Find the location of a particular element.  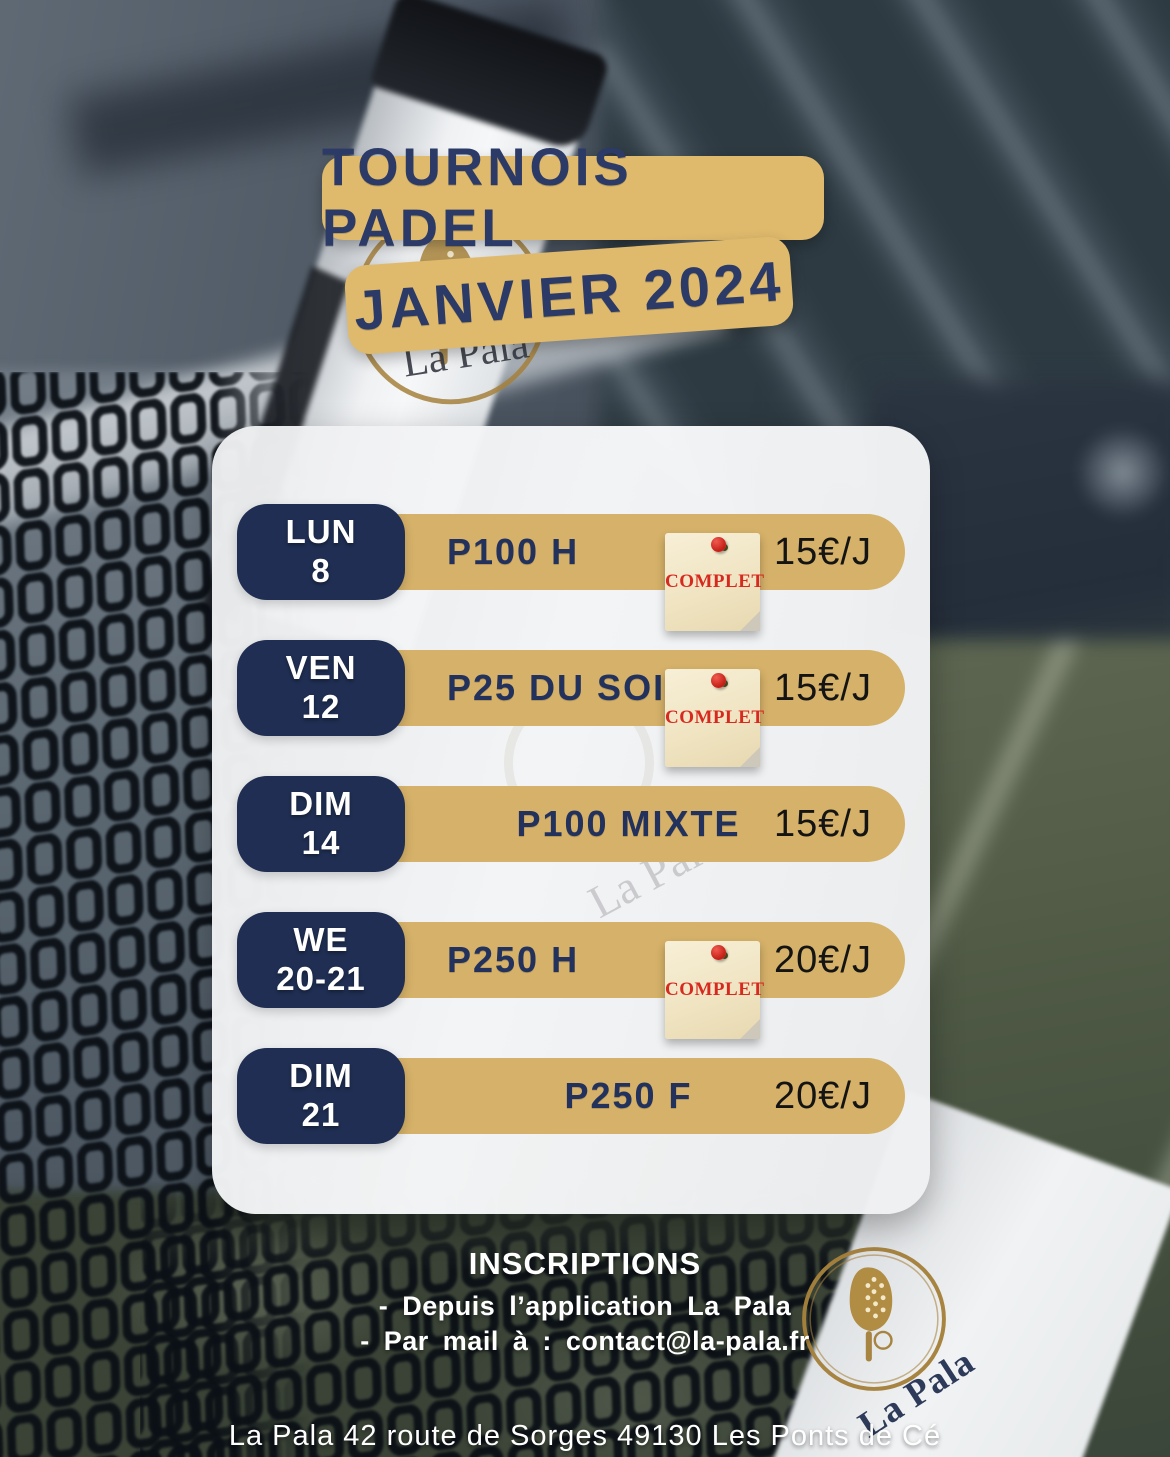

event-label: P100 H is located at coordinates (513, 551).